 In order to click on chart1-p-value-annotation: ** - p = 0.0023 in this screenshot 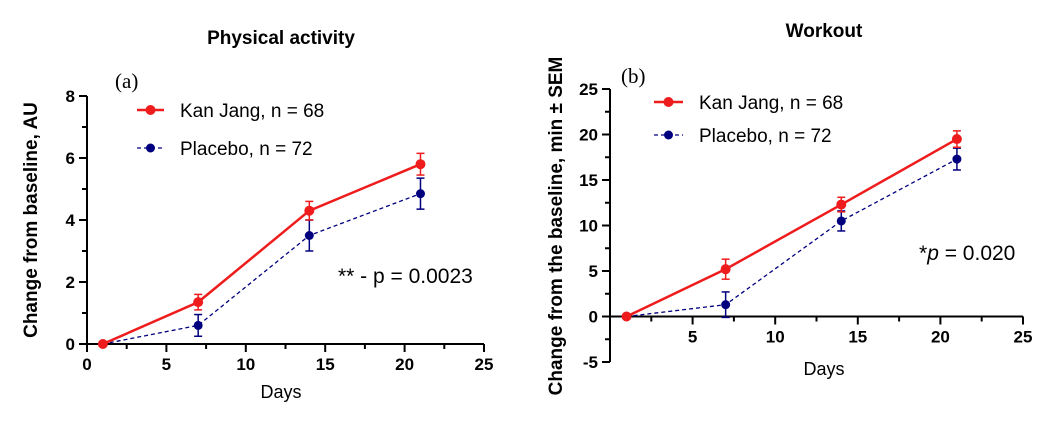, I will do `click(405, 276)`.